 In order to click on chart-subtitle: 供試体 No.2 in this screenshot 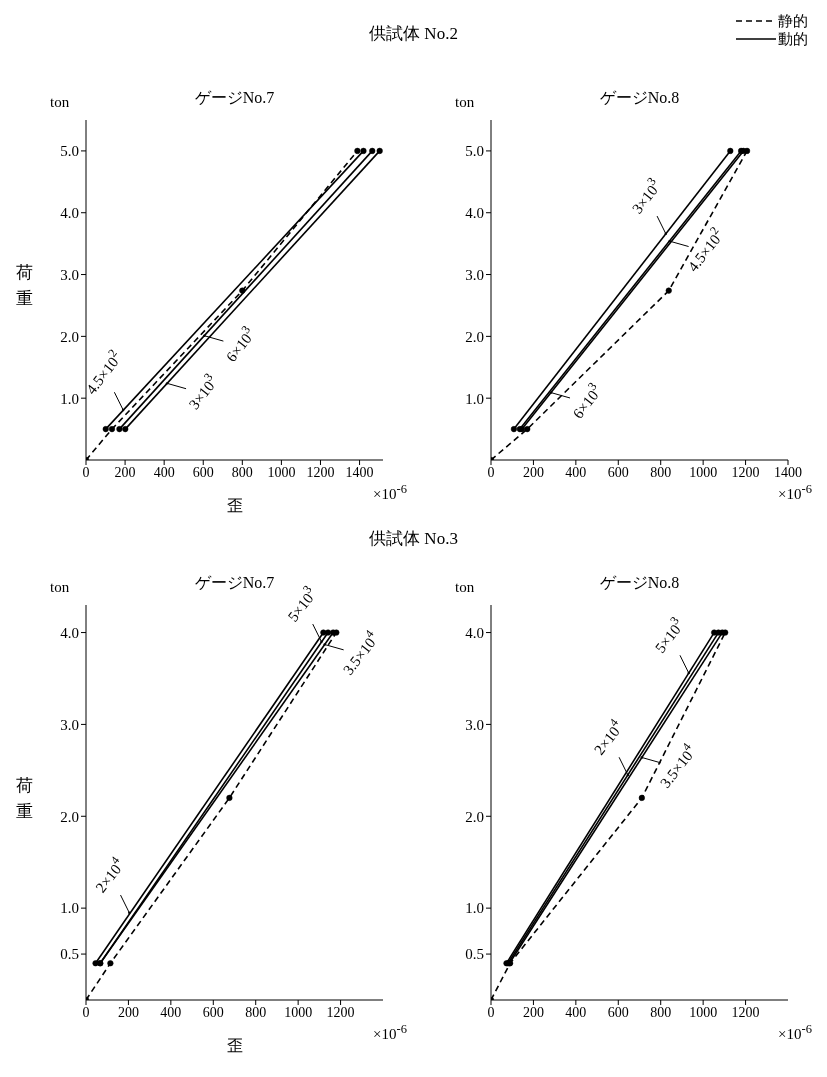, I will do `click(413, 33)`.